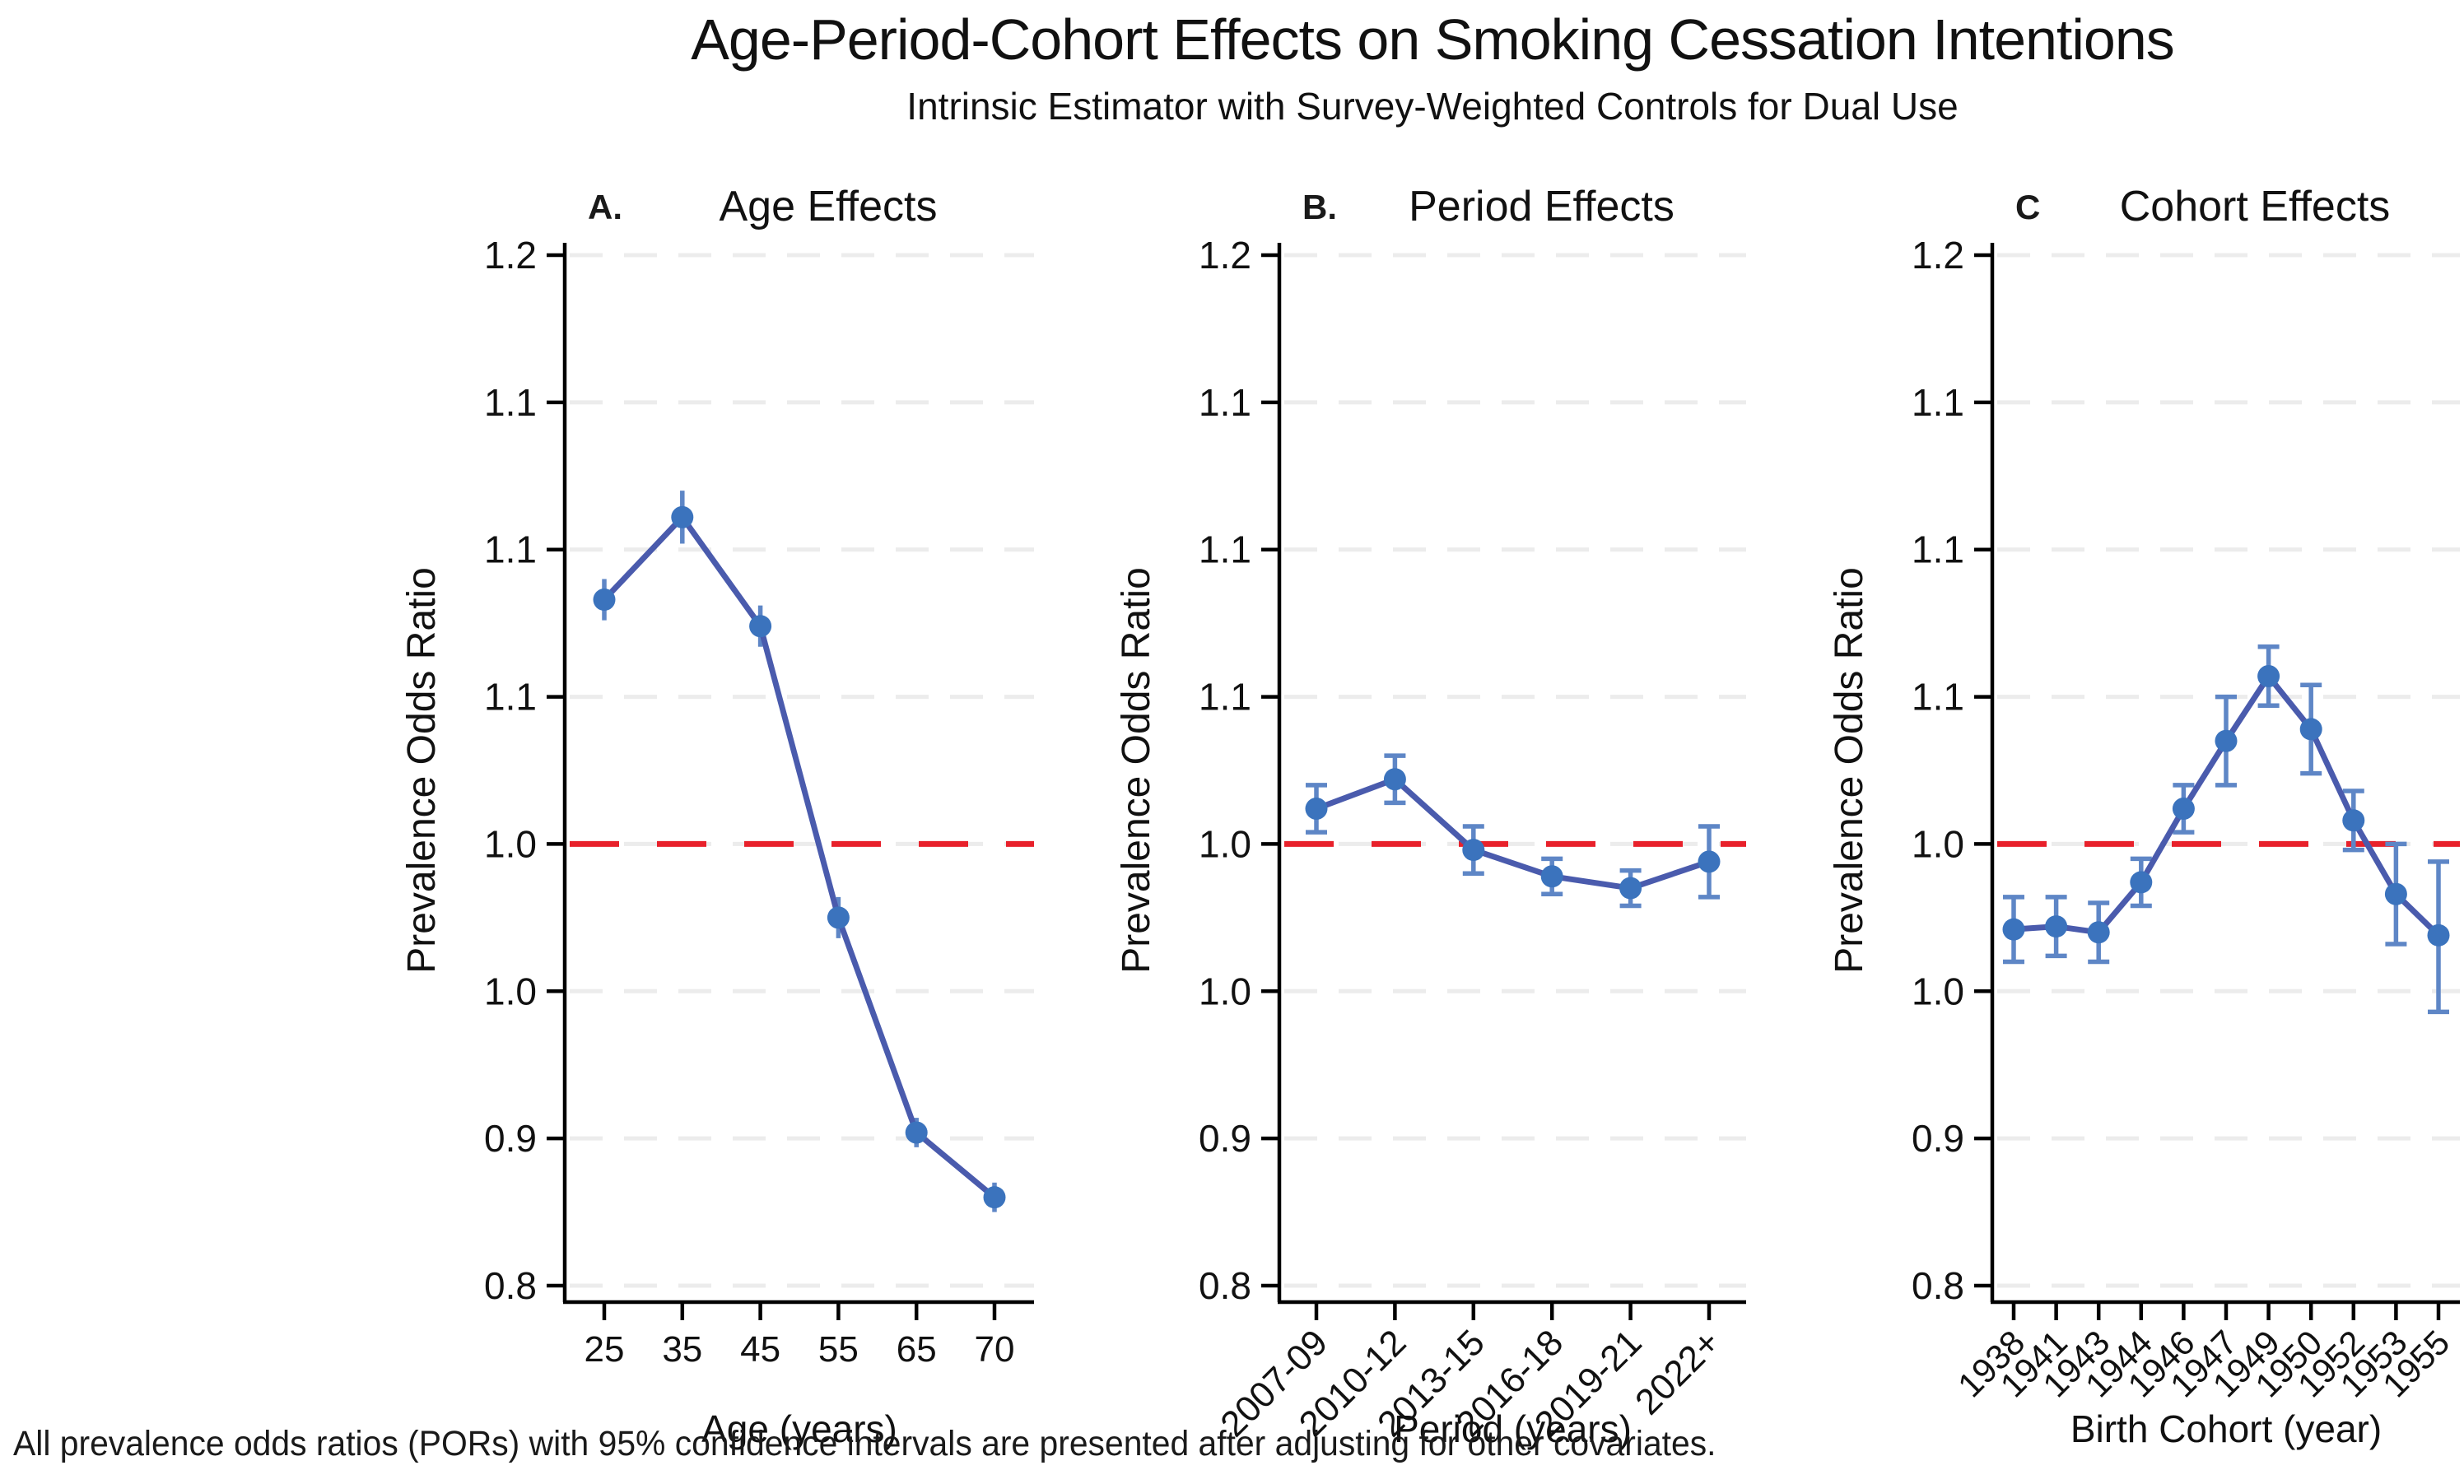 This screenshot has height=1484, width=2464. What do you see at coordinates (2226, 1428) in the screenshot?
I see `x-axis-title: Birth Cohort (year)` at bounding box center [2226, 1428].